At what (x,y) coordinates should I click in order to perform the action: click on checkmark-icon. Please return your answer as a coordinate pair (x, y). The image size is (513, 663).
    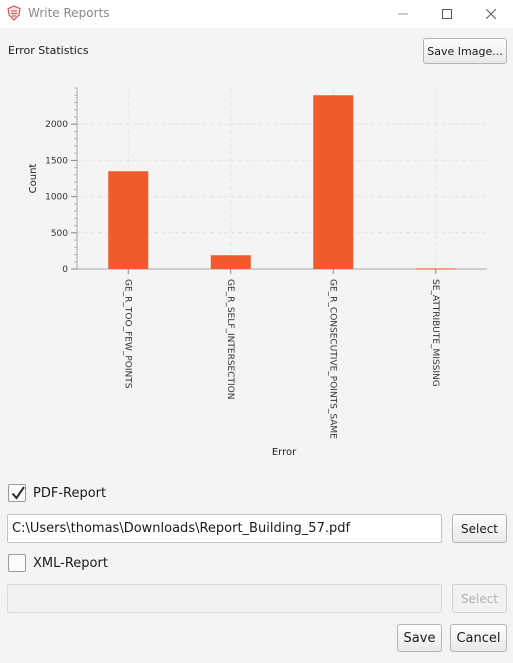
    Looking at the image, I should click on (18, 493).